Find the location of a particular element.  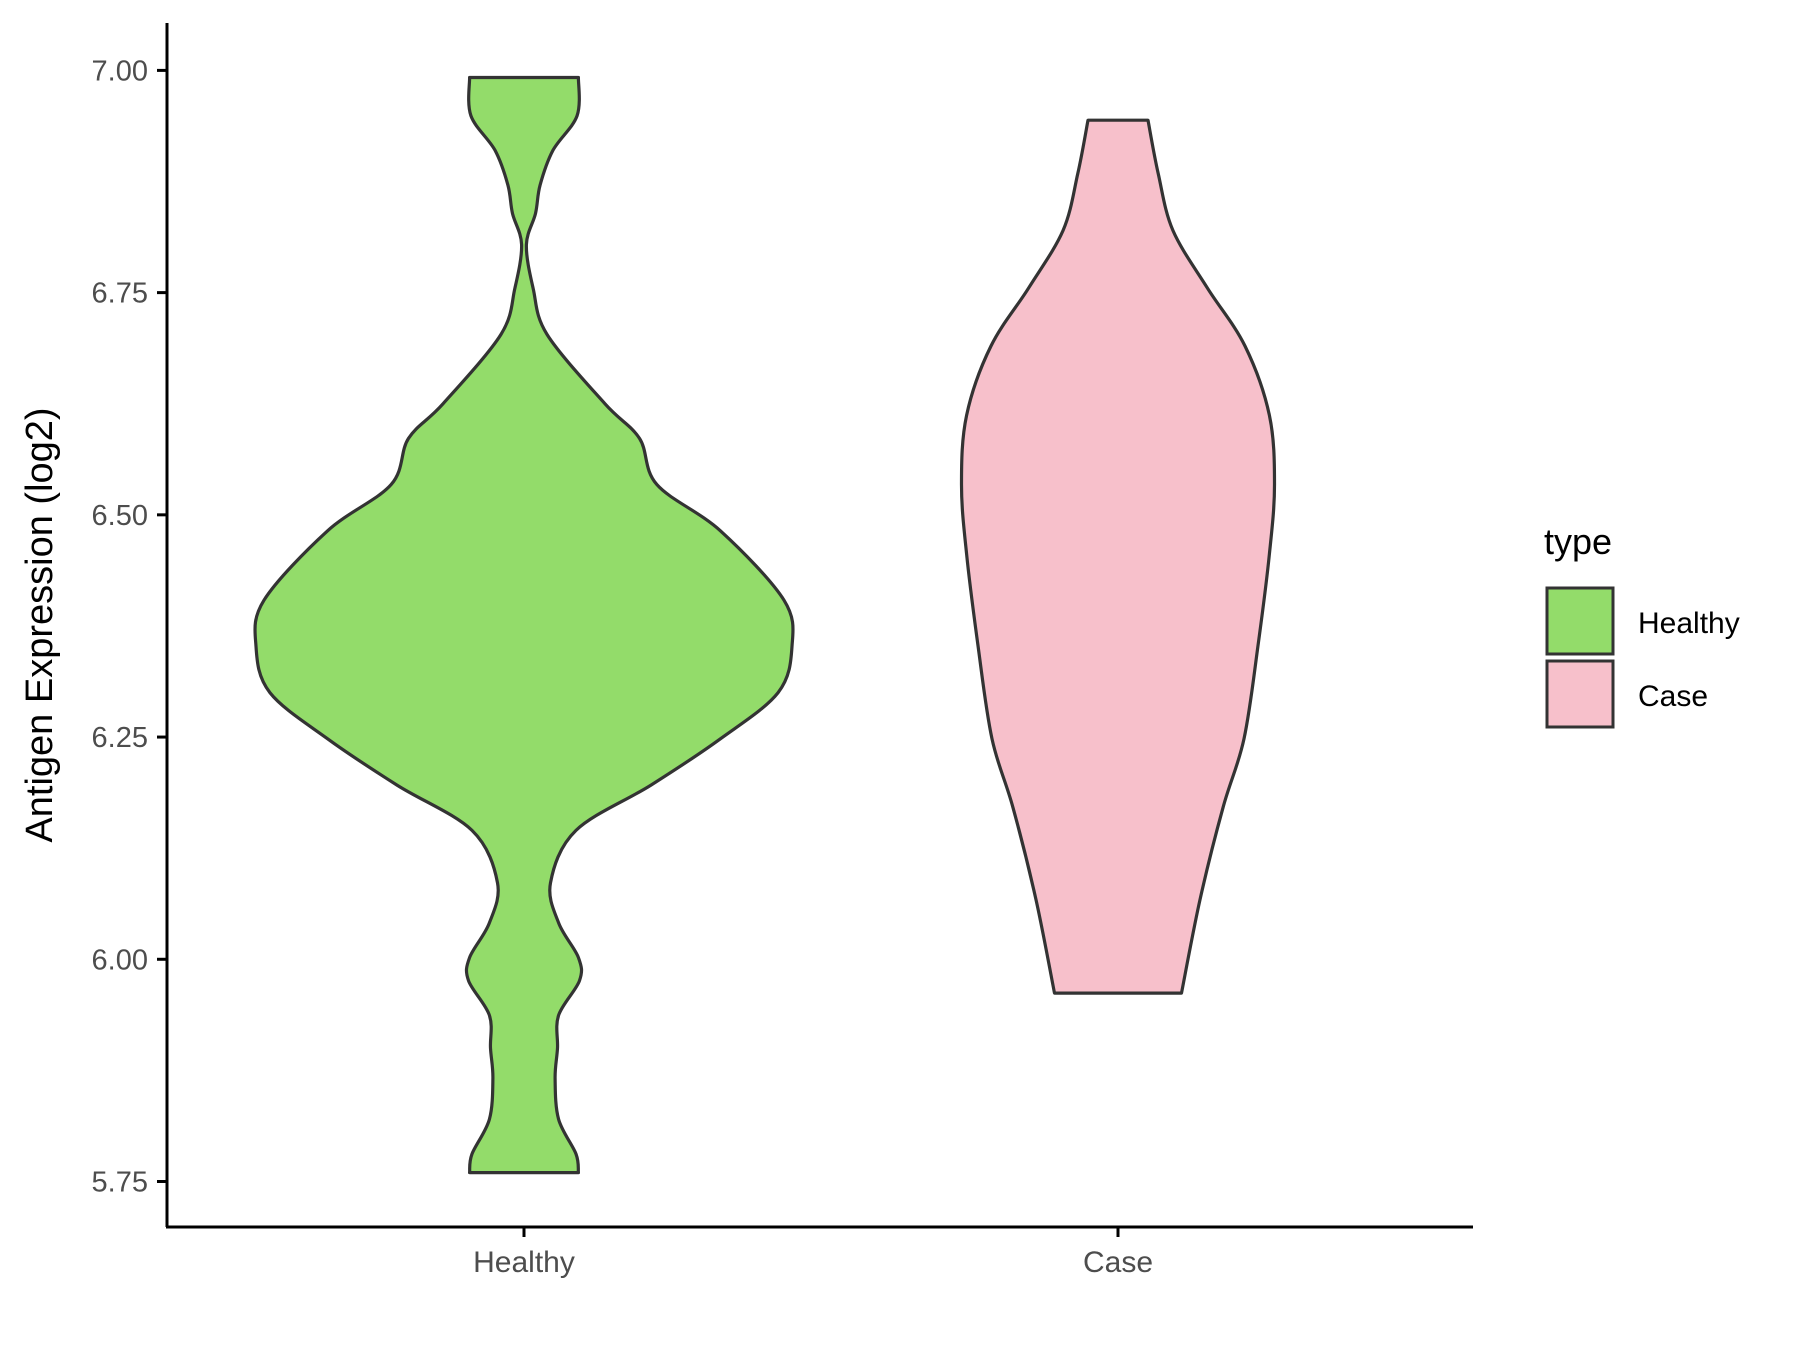

y-tick-label: 5.75 is located at coordinates (120, 1183).